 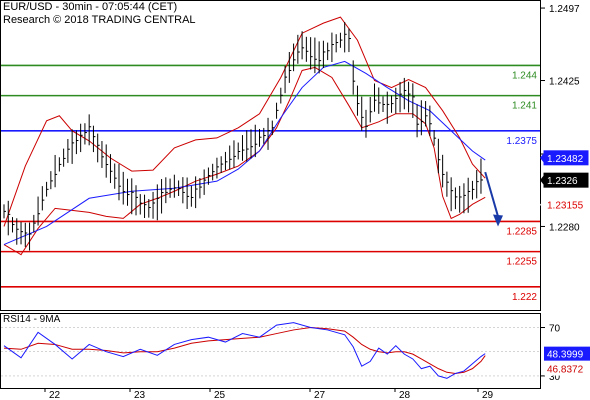 I want to click on rsi-title: RSI14 - 9MA, so click(x=32, y=319).